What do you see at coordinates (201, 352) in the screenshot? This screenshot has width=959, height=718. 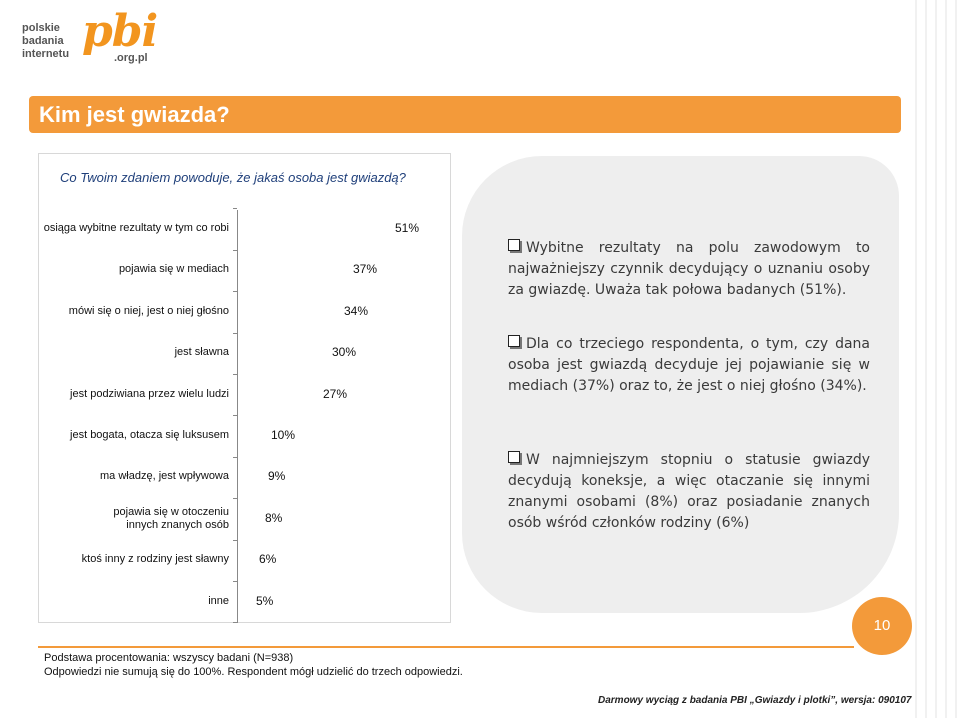 I see `category-label: jest sławna` at bounding box center [201, 352].